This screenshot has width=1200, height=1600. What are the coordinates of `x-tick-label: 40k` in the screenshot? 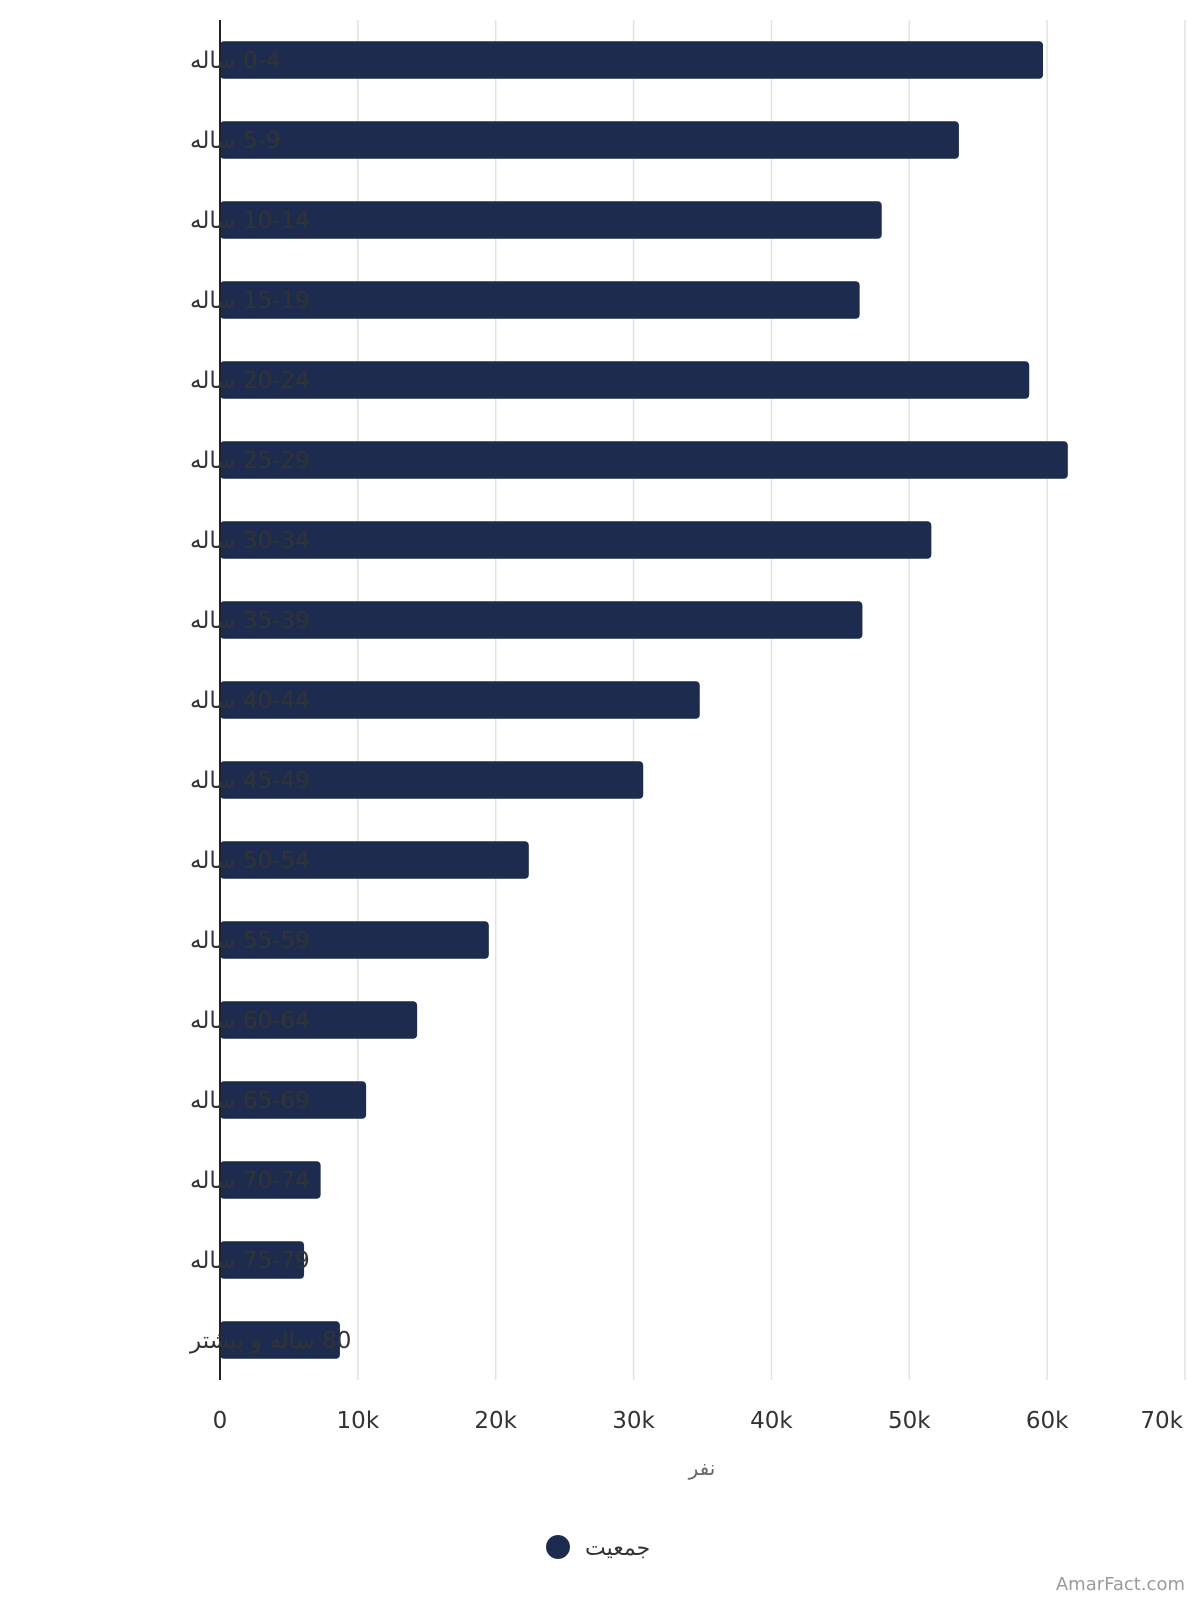 It's located at (771, 1421).